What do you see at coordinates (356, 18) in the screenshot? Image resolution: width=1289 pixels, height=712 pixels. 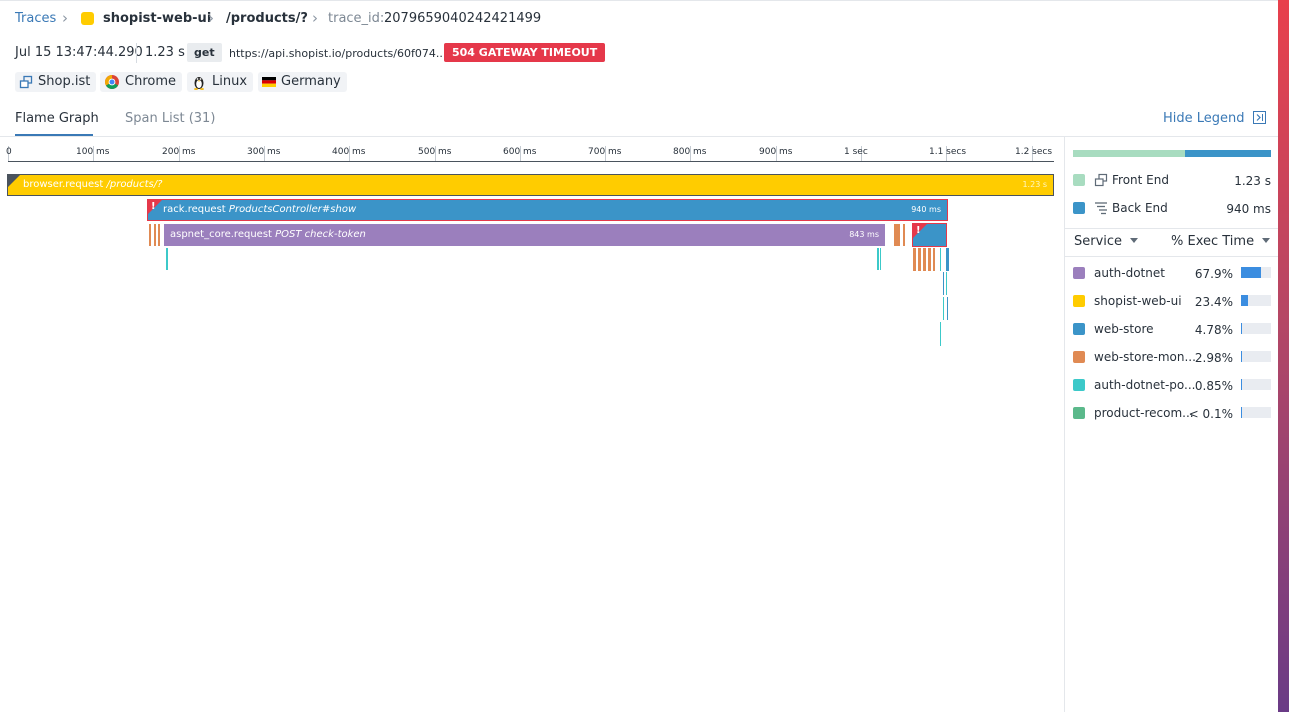 I see `trace-id-label: trace_id:` at bounding box center [356, 18].